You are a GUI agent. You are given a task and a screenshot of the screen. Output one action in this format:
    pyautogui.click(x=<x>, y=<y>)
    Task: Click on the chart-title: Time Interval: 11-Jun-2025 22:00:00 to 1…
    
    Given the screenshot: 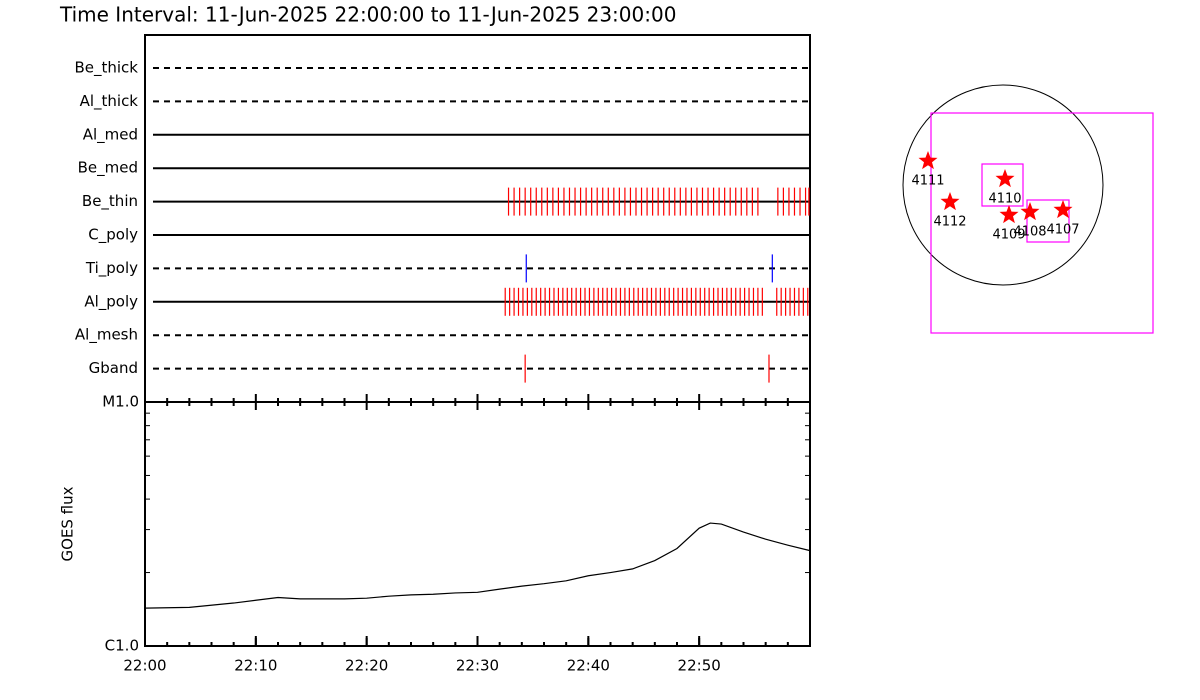 What is the action you would take?
    pyautogui.click(x=367, y=15)
    